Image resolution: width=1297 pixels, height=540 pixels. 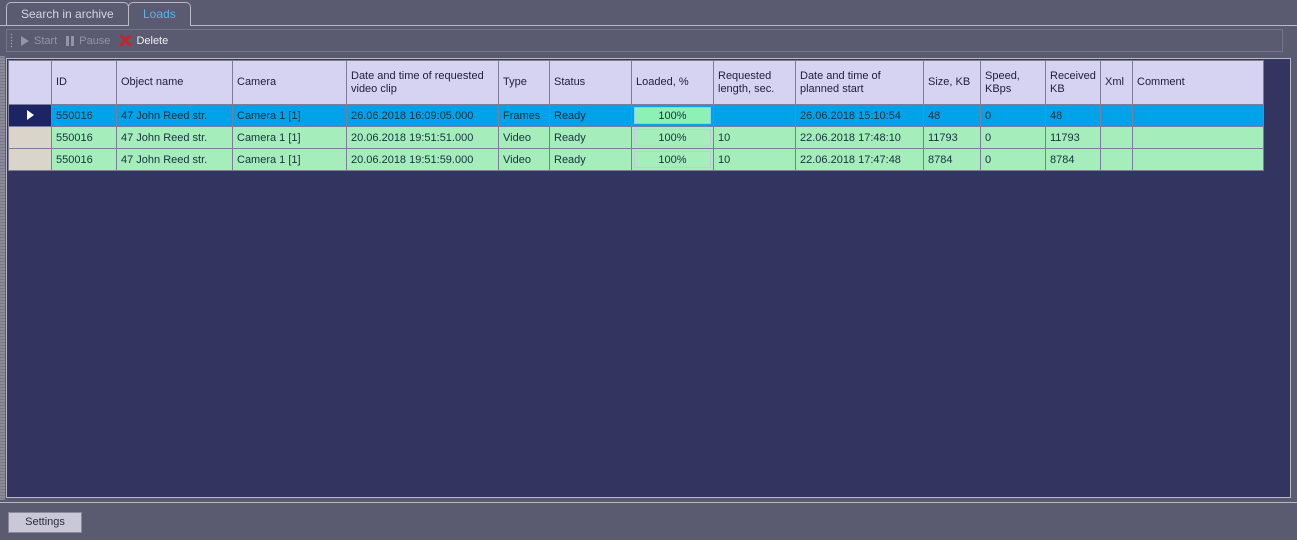 What do you see at coordinates (952, 159) in the screenshot?
I see `cell-size: 8784` at bounding box center [952, 159].